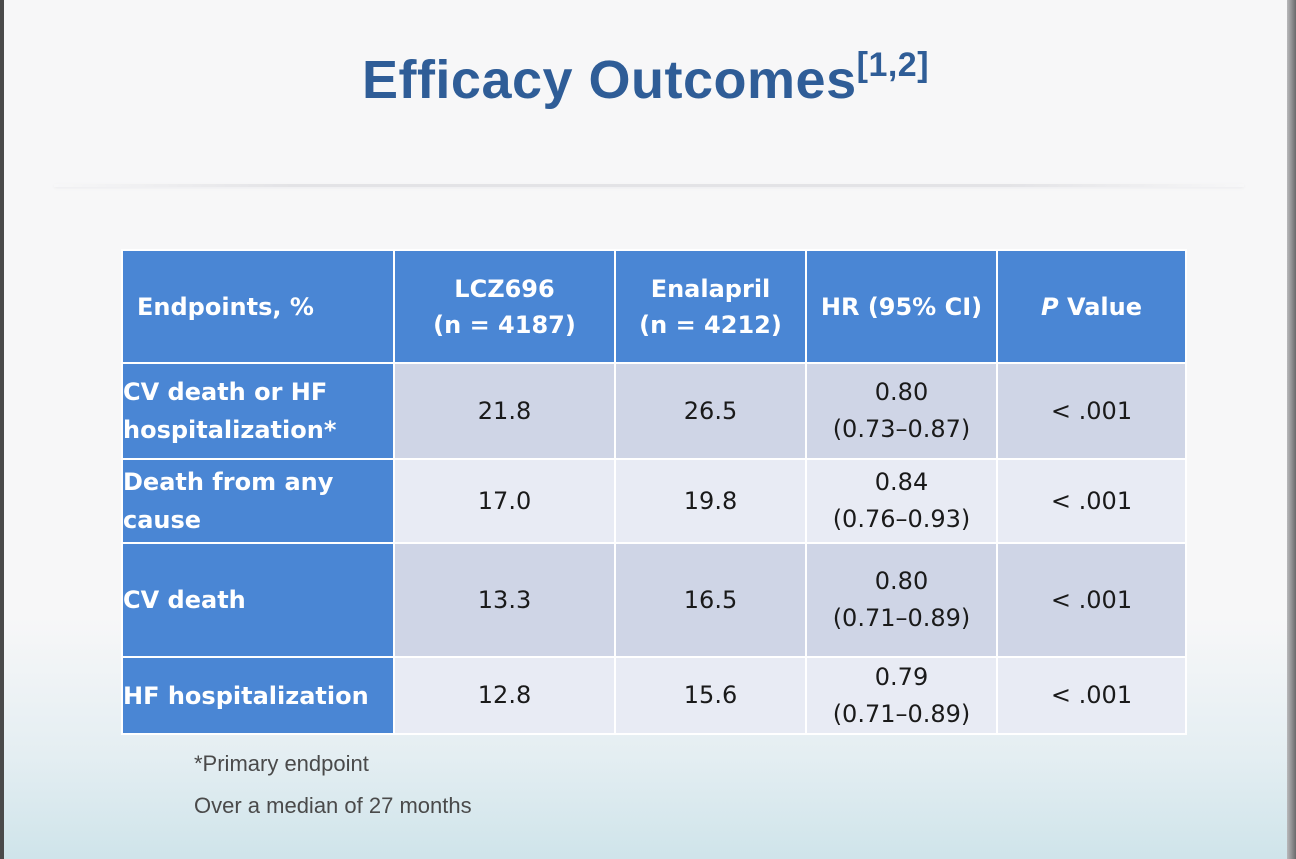  I want to click on header-p-value: P Value, so click(1091, 306).